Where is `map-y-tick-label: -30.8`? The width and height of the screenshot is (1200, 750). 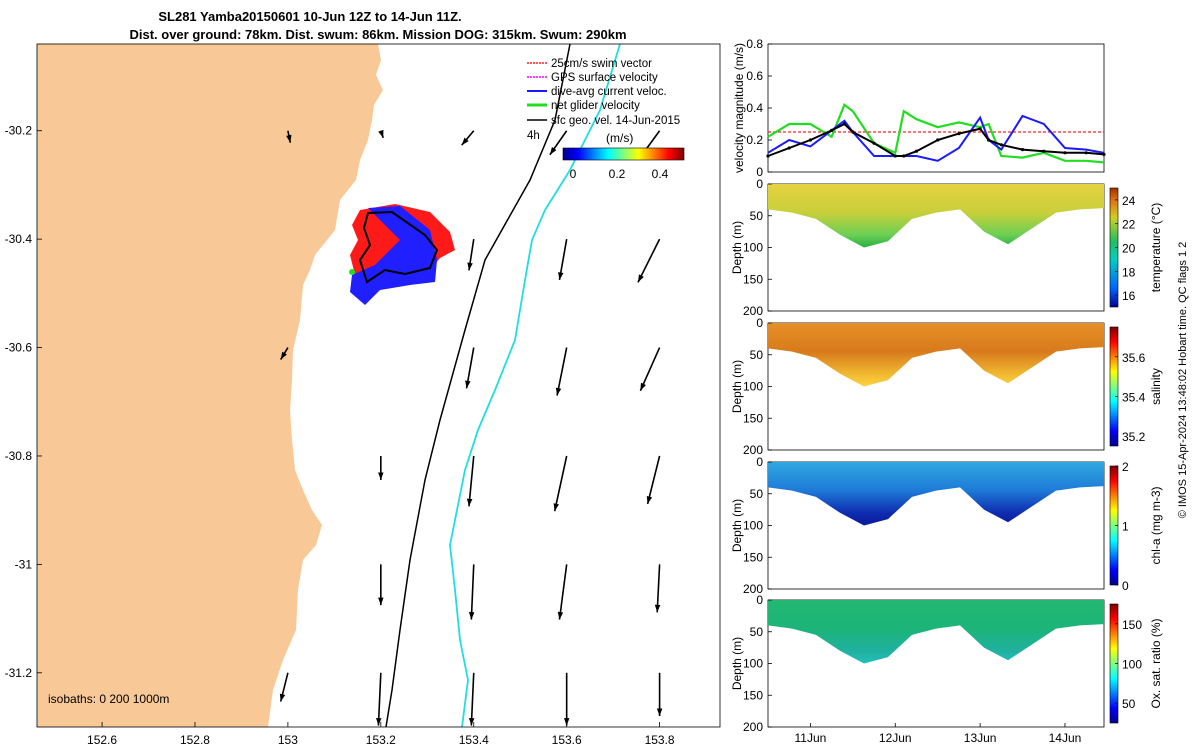 map-y-tick-label: -30.8 is located at coordinates (19, 456).